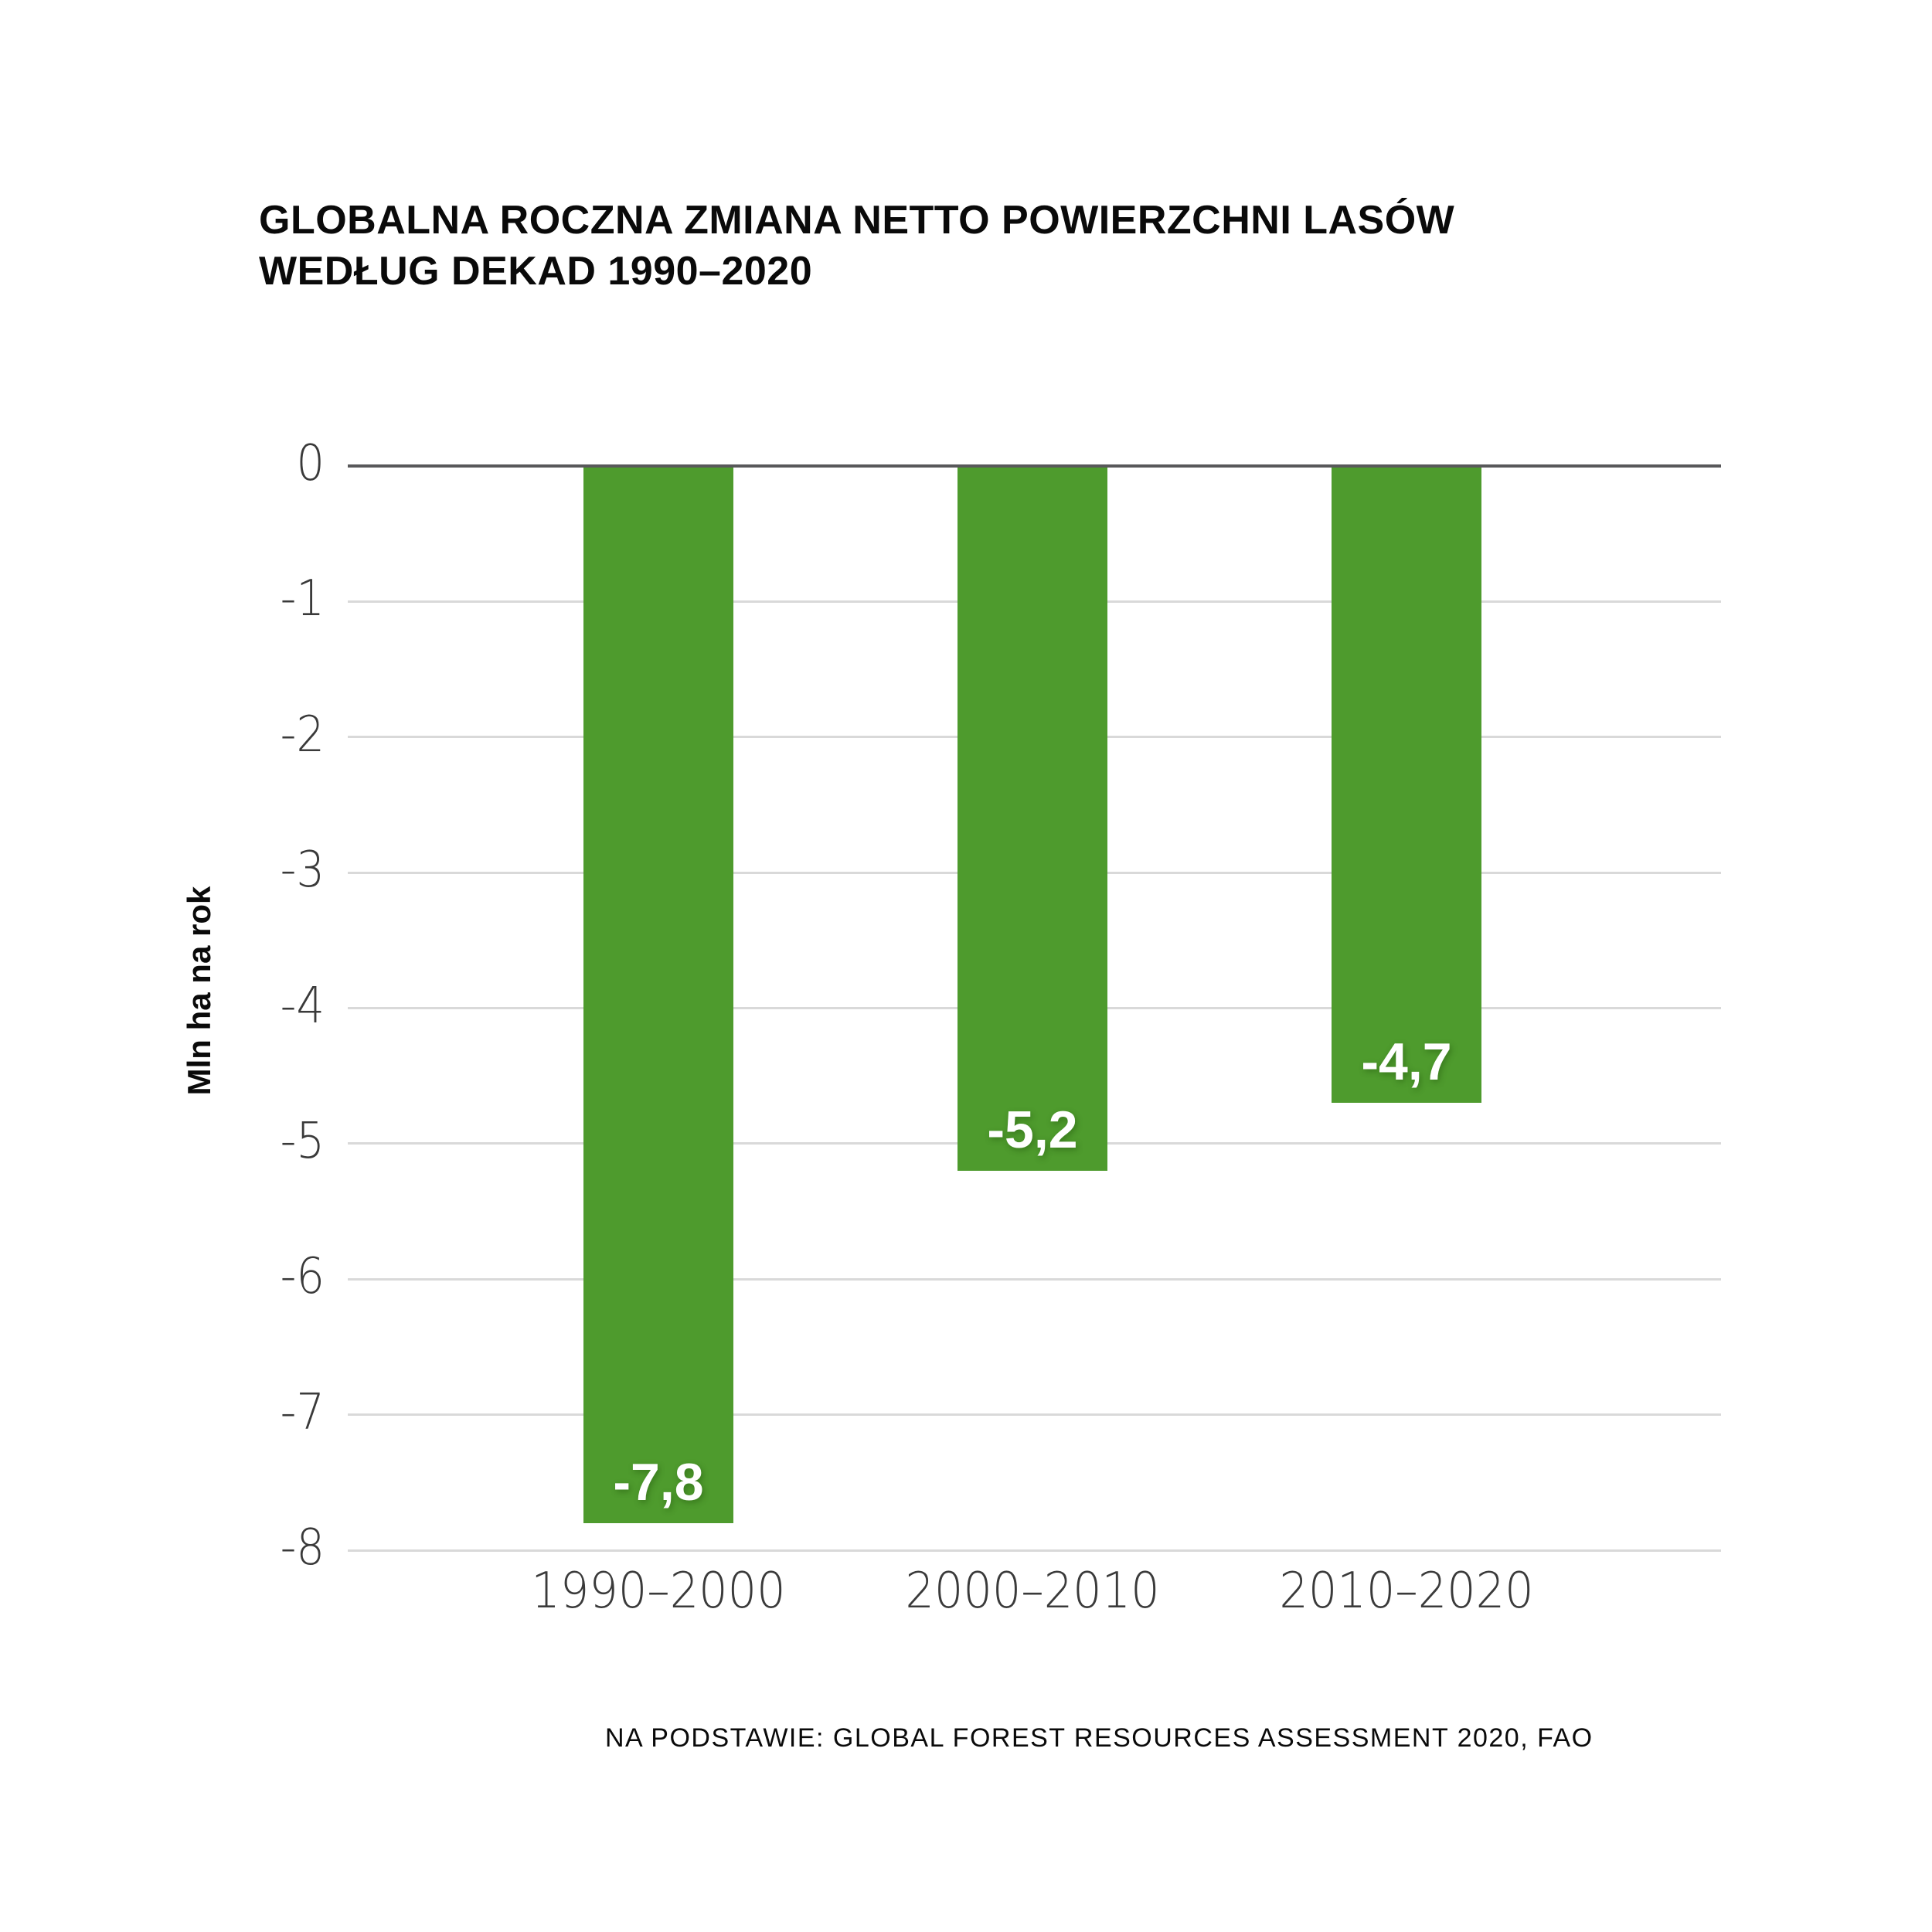 The image size is (1932, 1932). Describe the element at coordinates (658, 994) in the screenshot. I see `bar-1990–2000: -7,8` at that location.